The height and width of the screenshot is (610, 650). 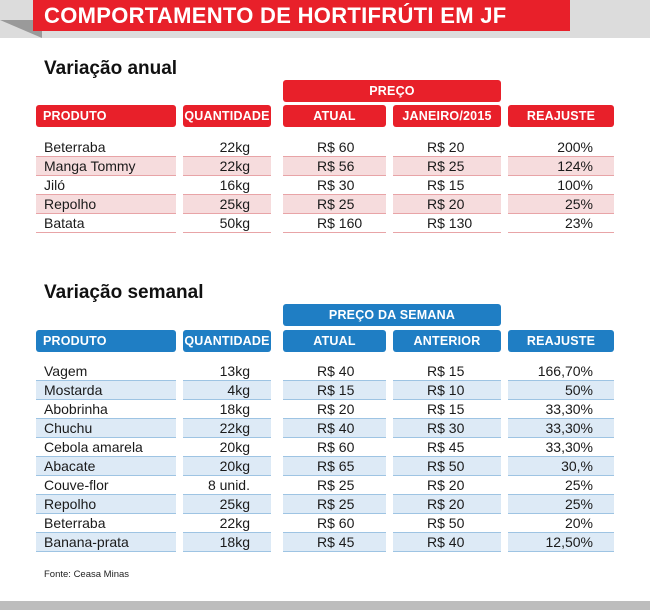 I want to click on table-row: Cebola amarela 20kg R$ 60 R$ 45 33,30%, so click(x=325, y=447).